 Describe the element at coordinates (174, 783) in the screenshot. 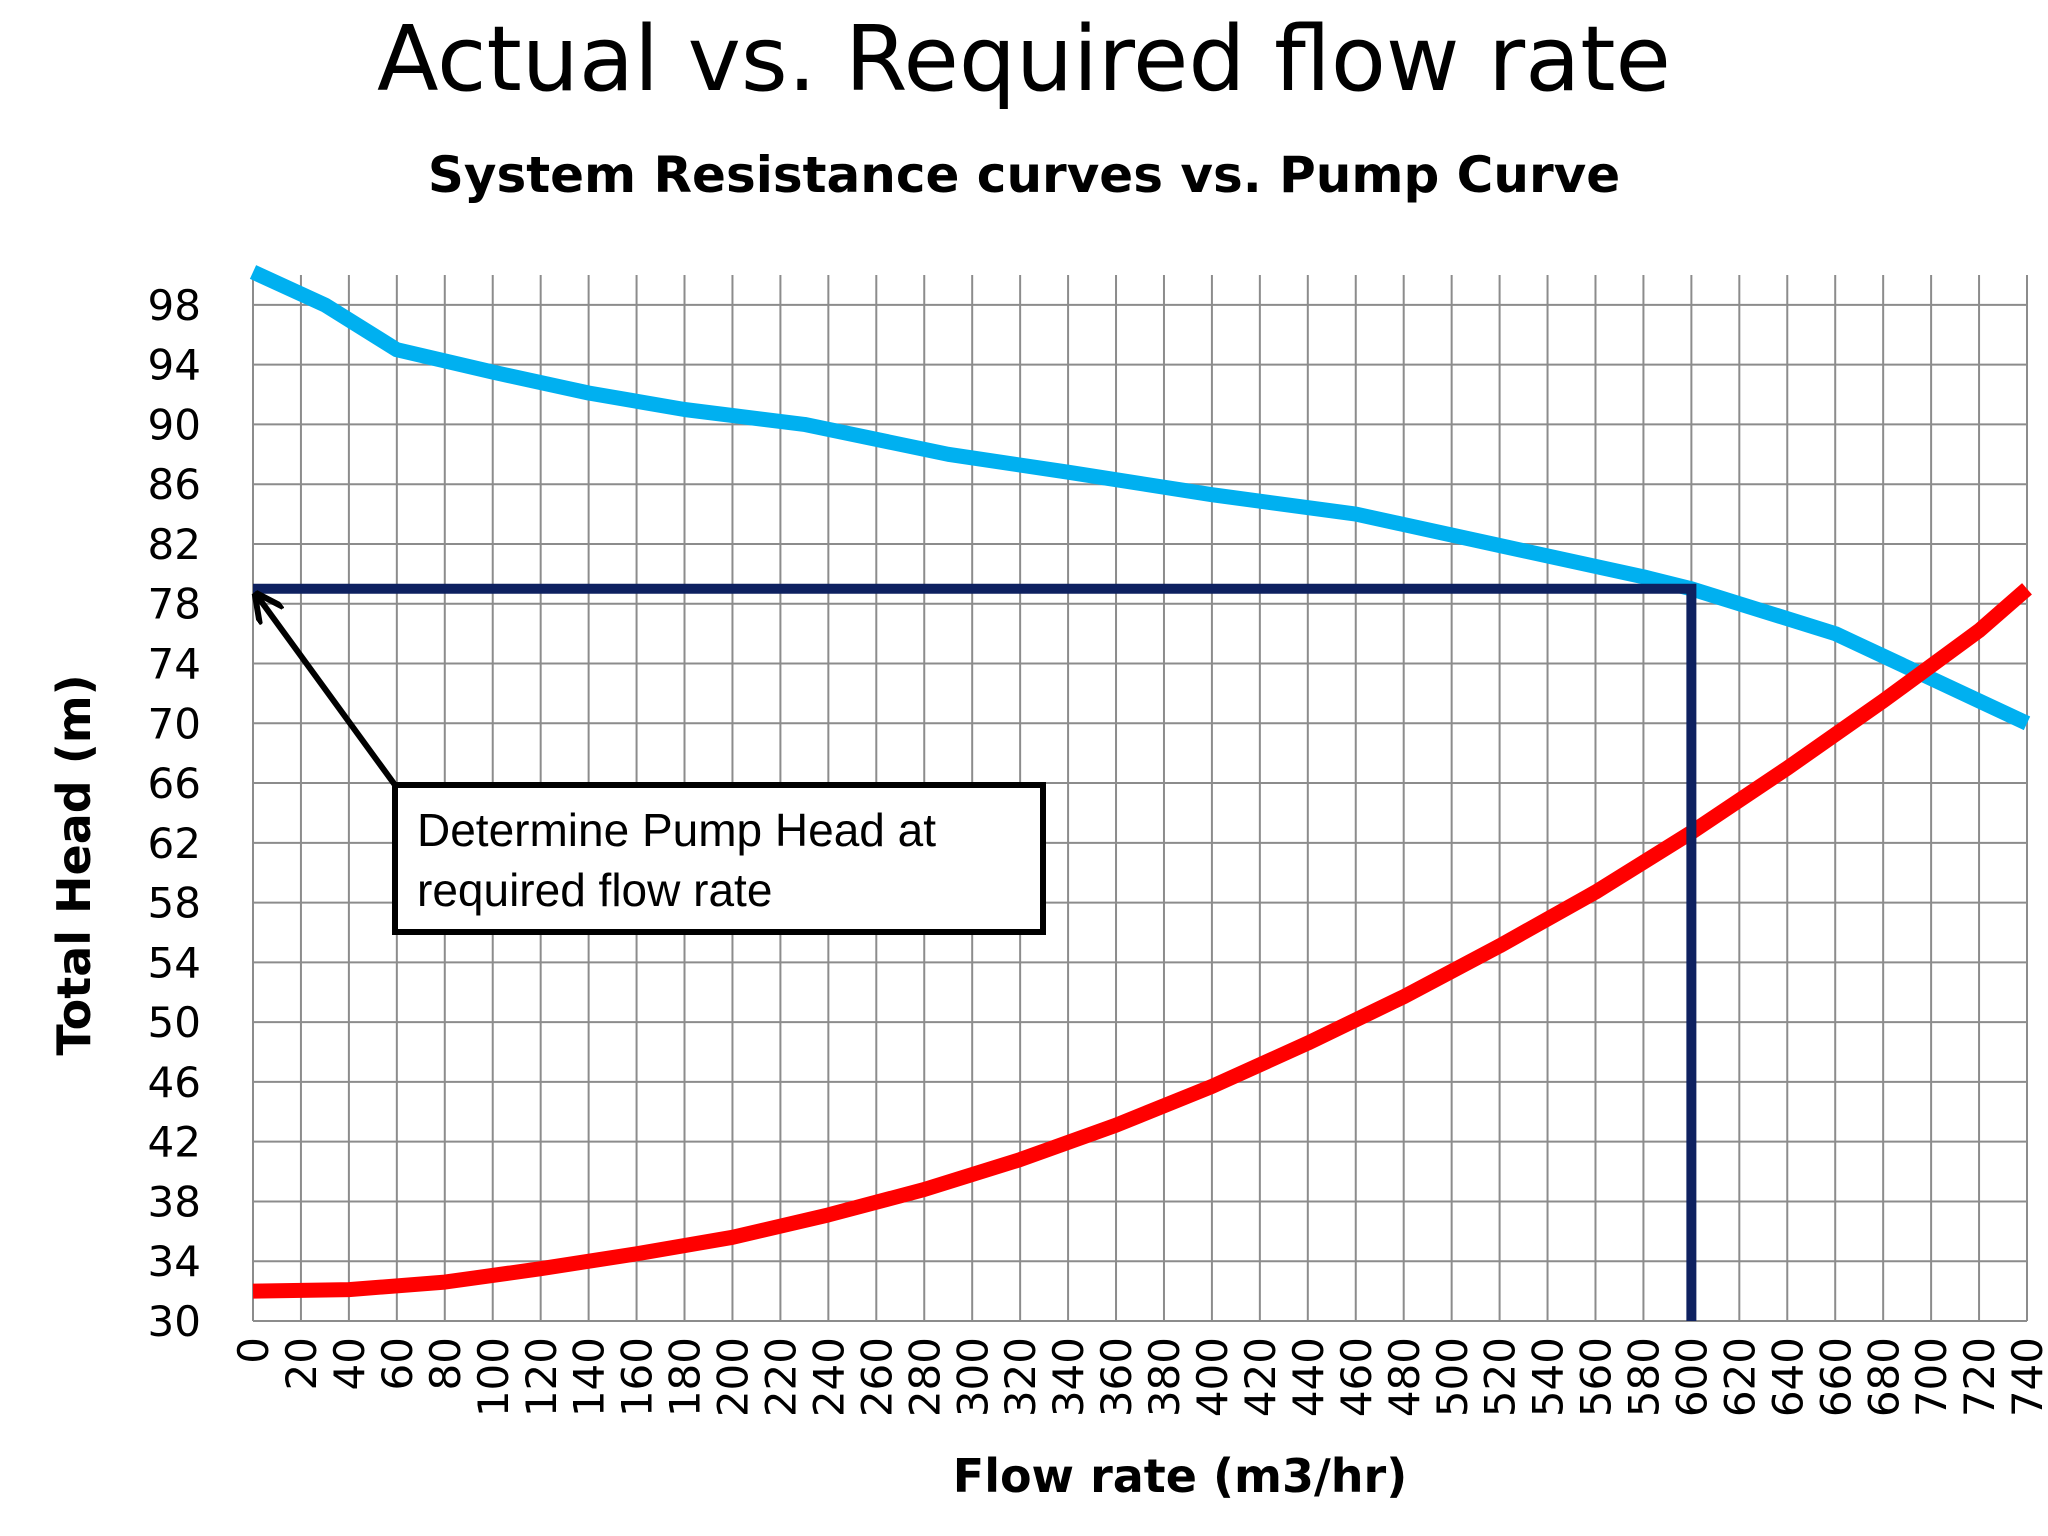

I see `y-tick-label: 66` at that location.